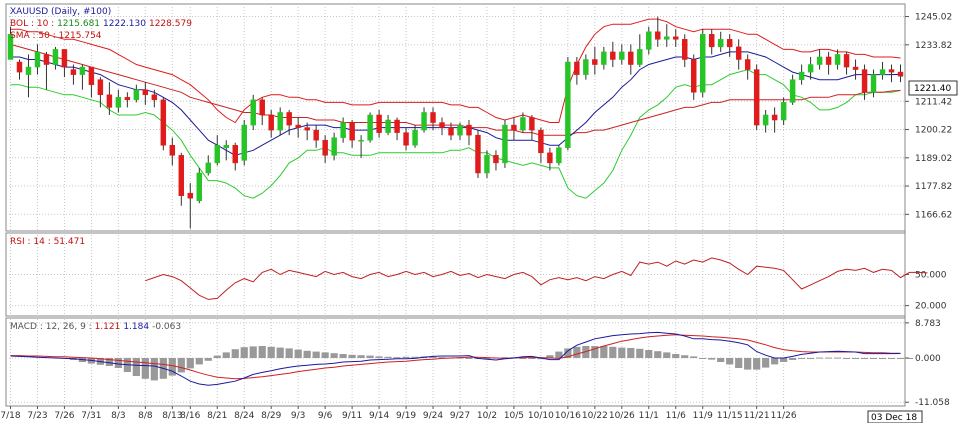 The height and width of the screenshot is (427, 960). Describe the element at coordinates (101, 24) in the screenshot. I see `bol-label: BOL : 10 : 1215.681 1222.130 1228.579` at that location.